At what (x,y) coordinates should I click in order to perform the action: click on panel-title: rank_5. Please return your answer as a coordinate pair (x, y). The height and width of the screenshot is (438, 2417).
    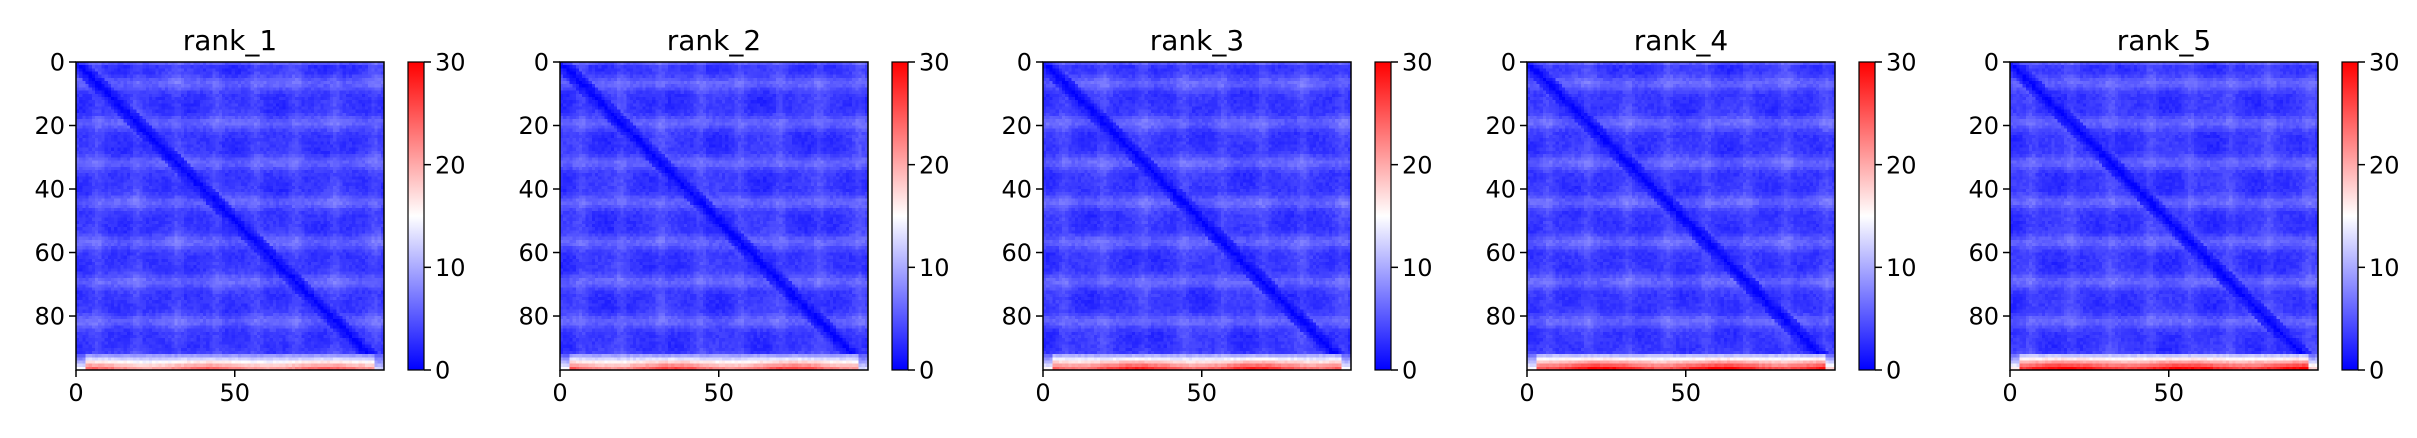
    Looking at the image, I should click on (2164, 40).